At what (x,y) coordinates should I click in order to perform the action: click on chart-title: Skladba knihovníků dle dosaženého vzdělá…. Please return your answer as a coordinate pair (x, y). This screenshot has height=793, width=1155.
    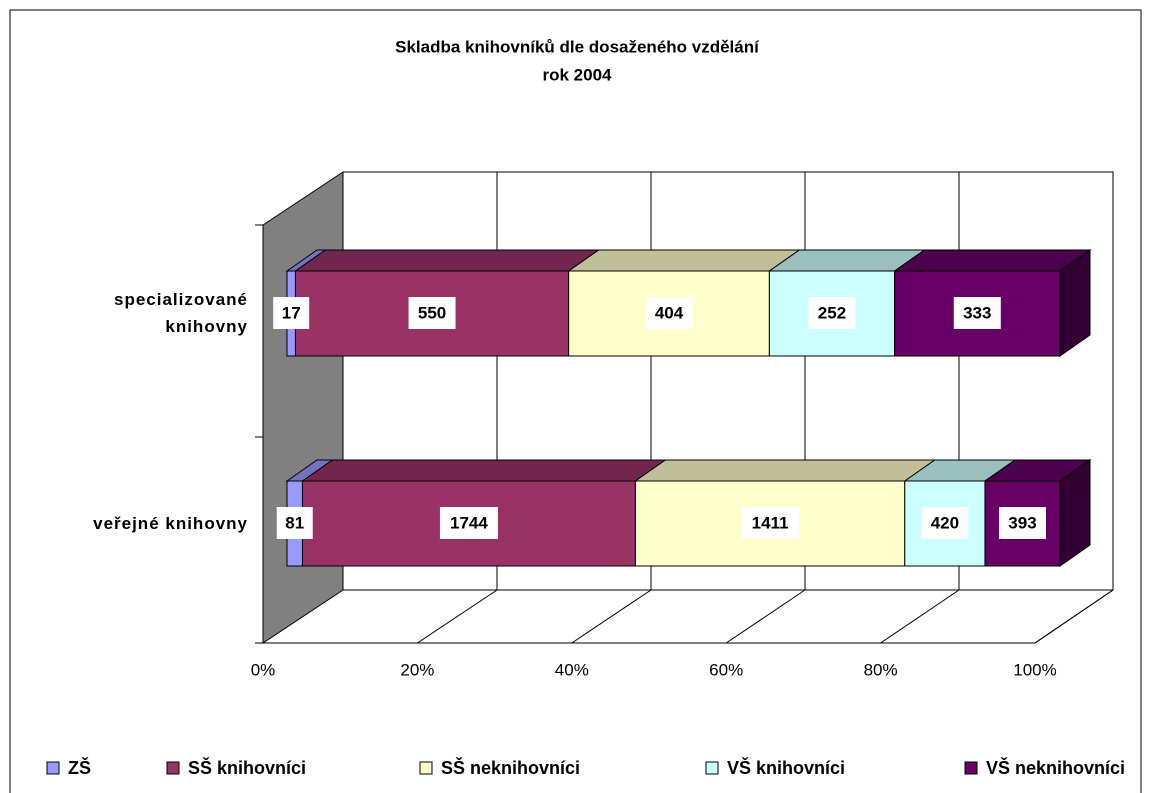
    Looking at the image, I should click on (577, 46).